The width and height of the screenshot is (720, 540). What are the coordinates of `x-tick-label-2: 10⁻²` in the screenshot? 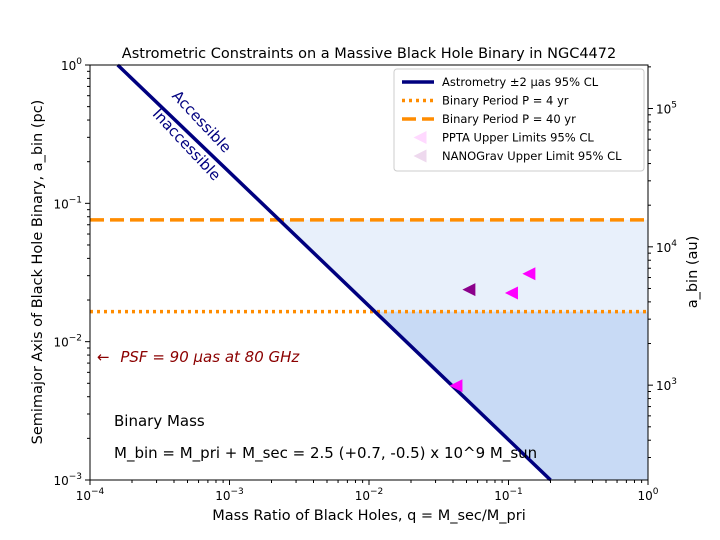 It's located at (369, 495).